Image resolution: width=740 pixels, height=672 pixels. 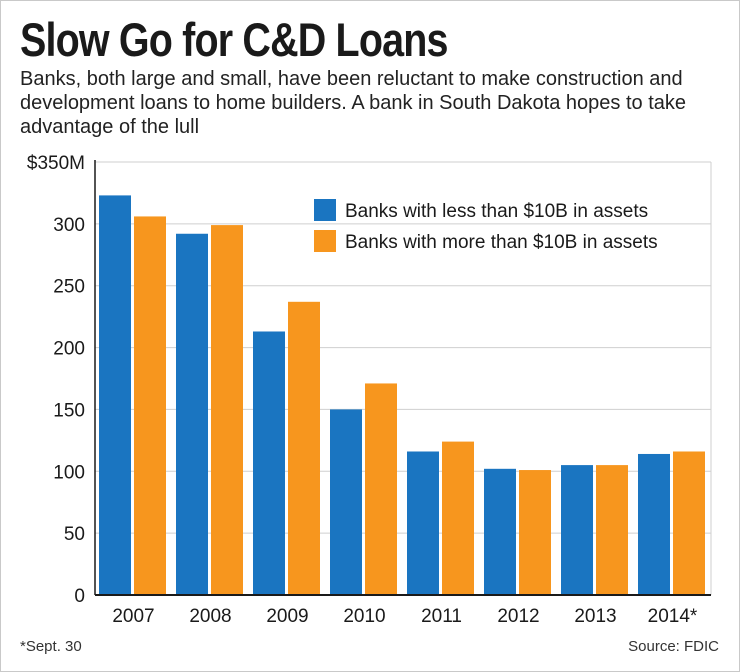 What do you see at coordinates (595, 616) in the screenshot?
I see `x-tick-label: 2013` at bounding box center [595, 616].